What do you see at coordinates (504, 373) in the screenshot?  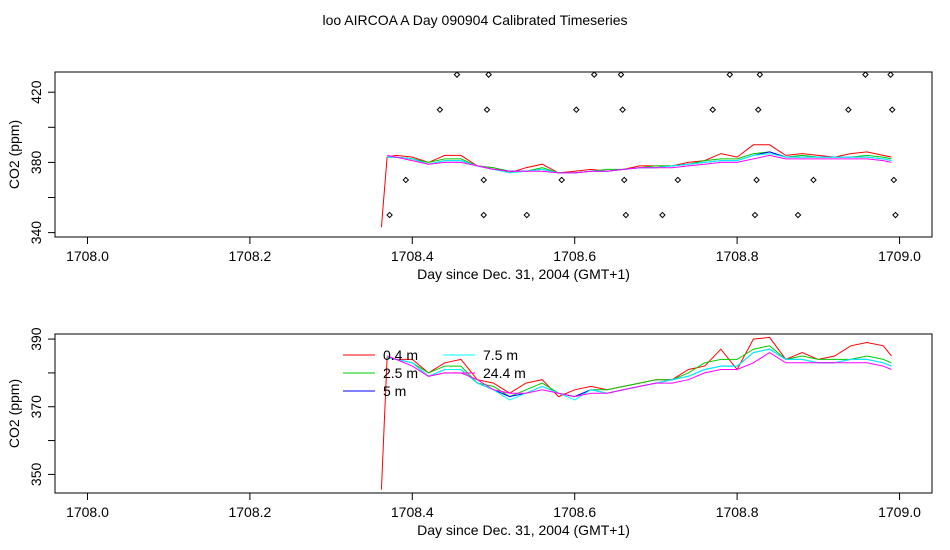 I see `legend-label: 24.4 m` at bounding box center [504, 373].